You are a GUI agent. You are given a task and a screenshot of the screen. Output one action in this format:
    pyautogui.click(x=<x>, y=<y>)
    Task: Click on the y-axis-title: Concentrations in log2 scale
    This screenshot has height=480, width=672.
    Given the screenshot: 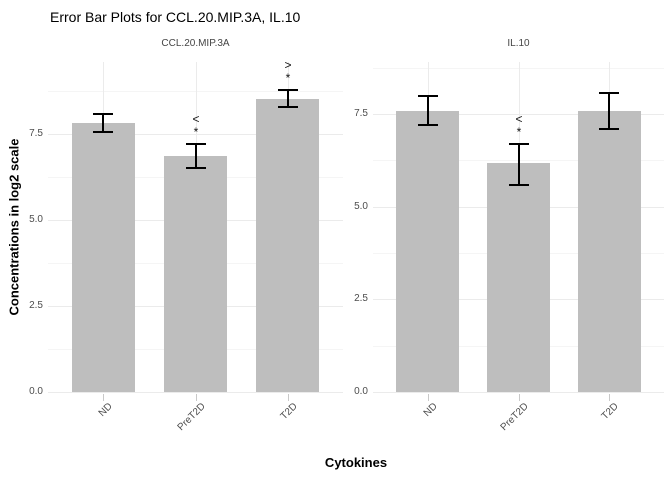 What is the action you would take?
    pyautogui.click(x=14, y=227)
    